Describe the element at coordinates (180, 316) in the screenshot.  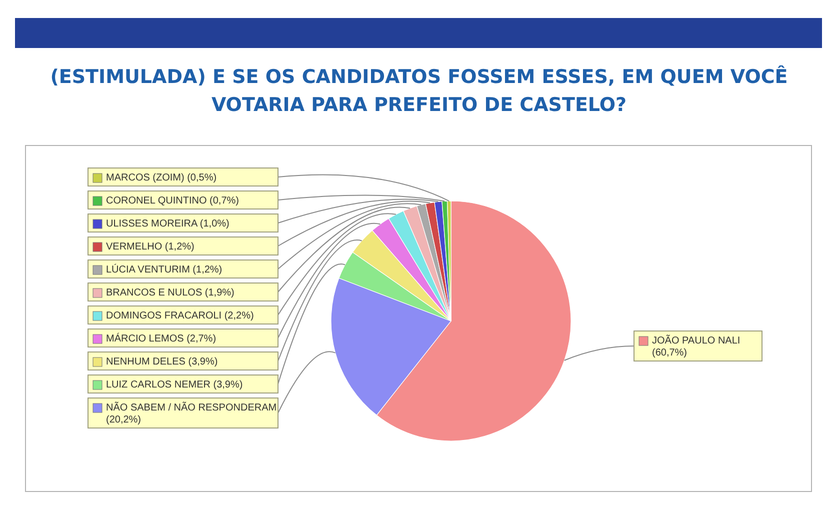
I see `legend-label: DOMINGOS FRACAROLI (2,2%)` at that location.